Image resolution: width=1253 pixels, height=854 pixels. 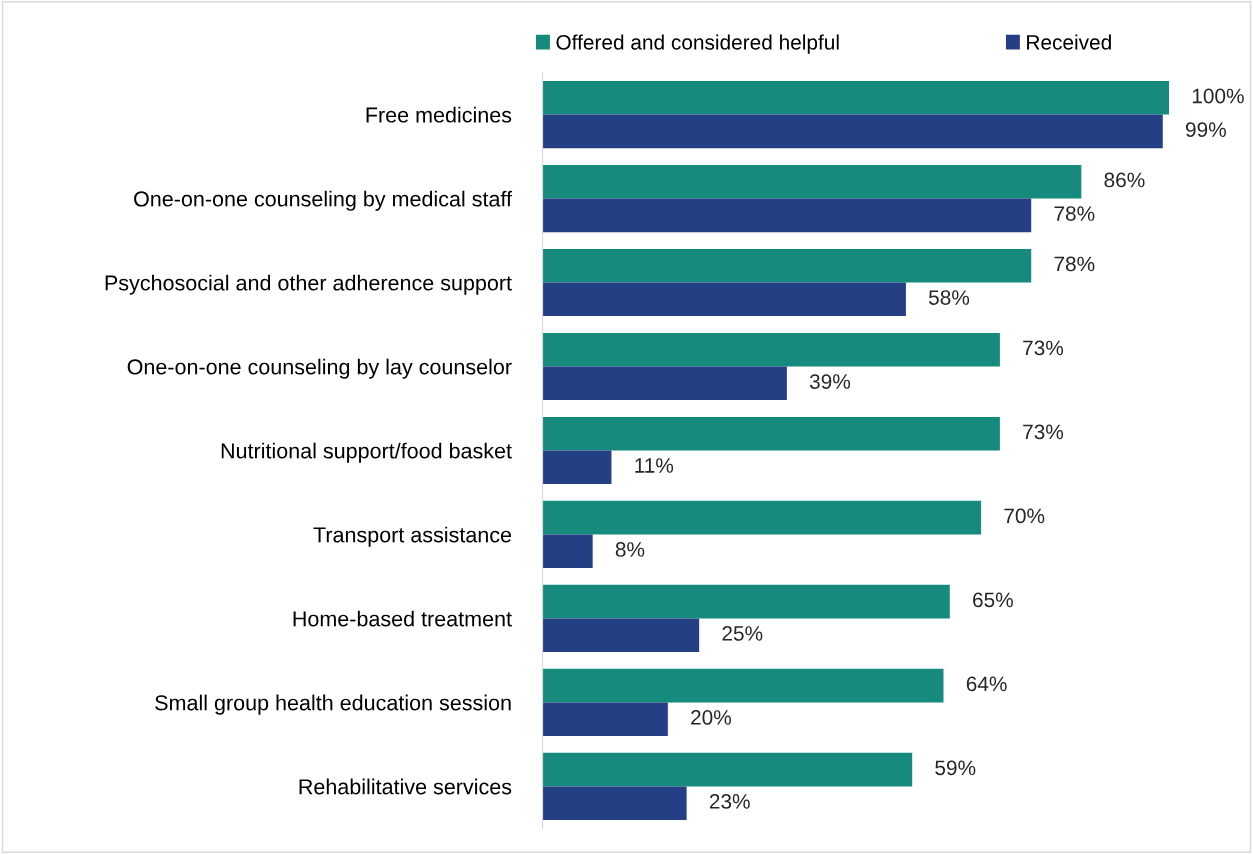 I want to click on data-label: 25%, so click(x=742, y=633).